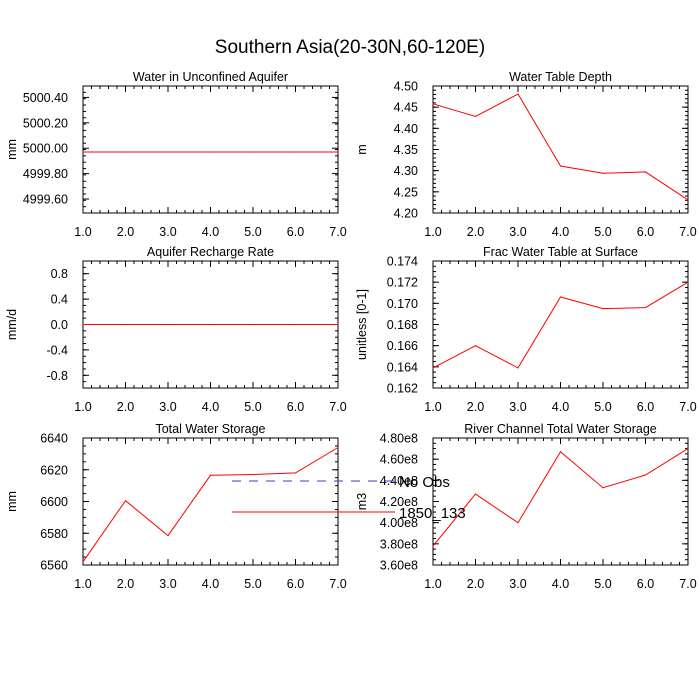 The height and width of the screenshot is (700, 700). Describe the element at coordinates (349, 498) in the screenshot. I see `legend: No Obs 1850_133` at that location.